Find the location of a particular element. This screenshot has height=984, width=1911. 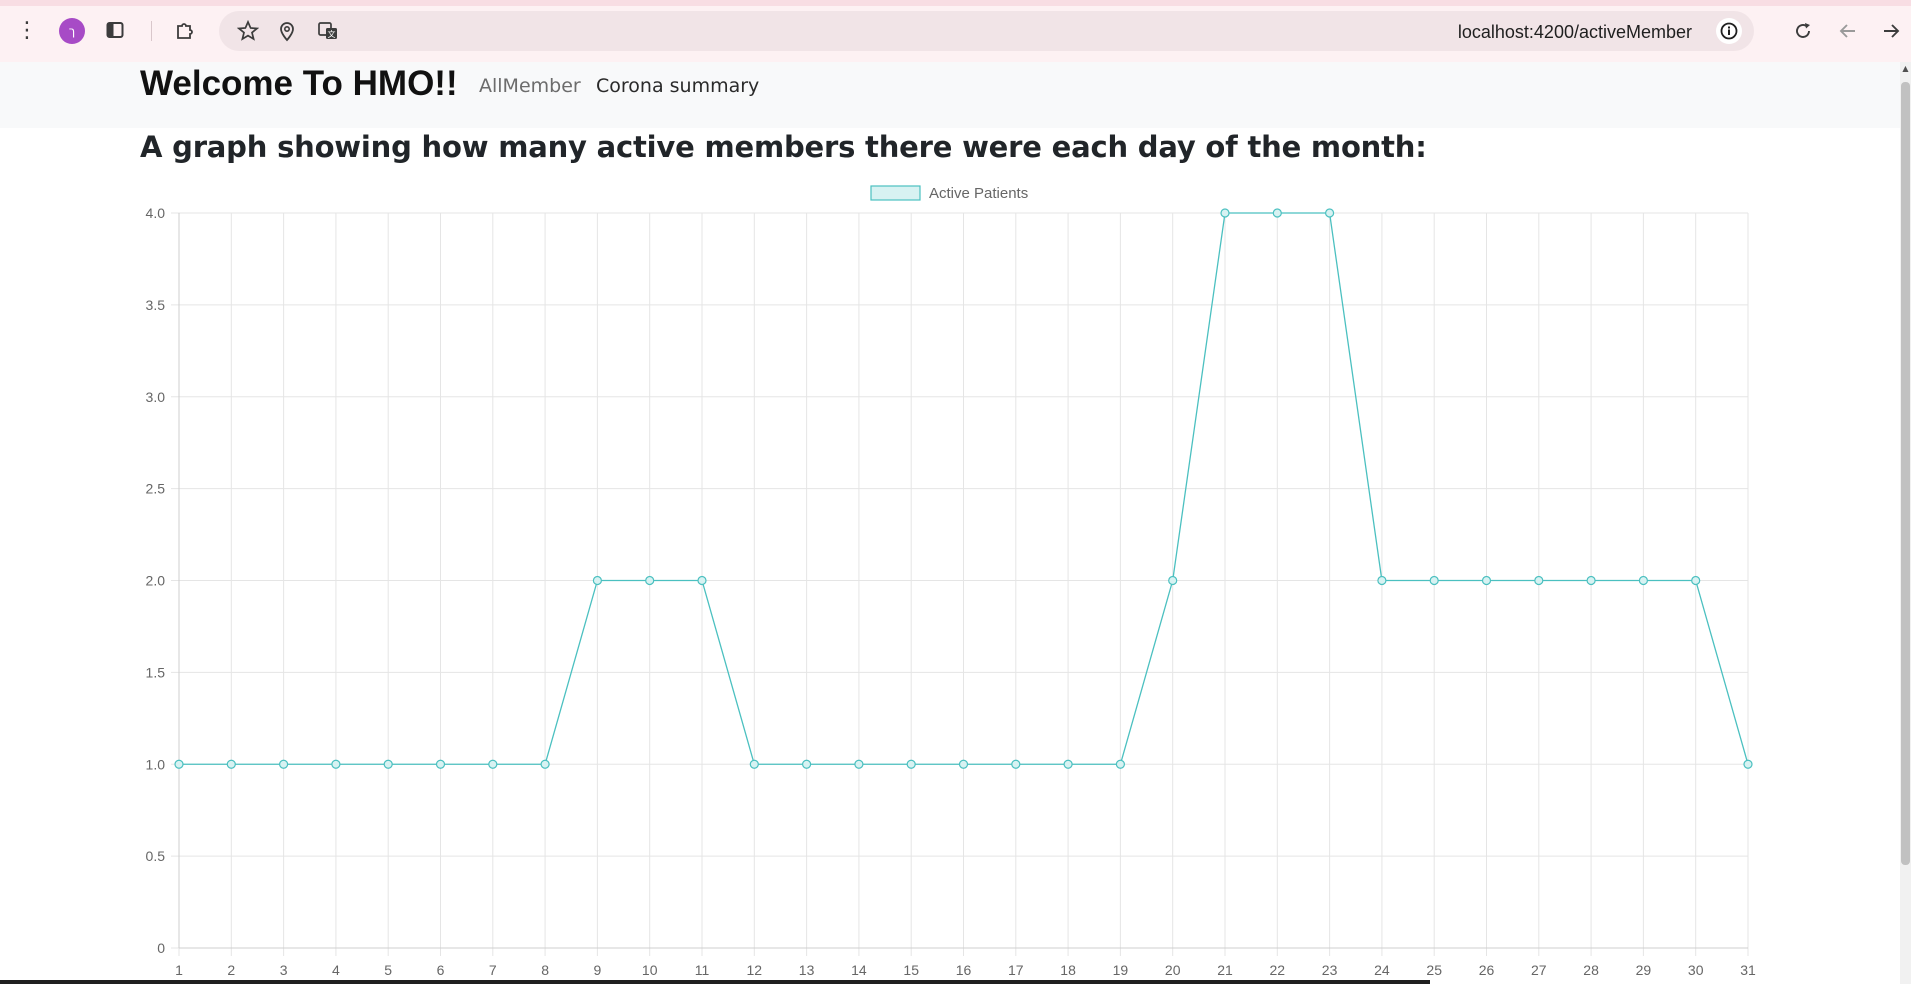

x-tick-label: 19 is located at coordinates (1121, 970).